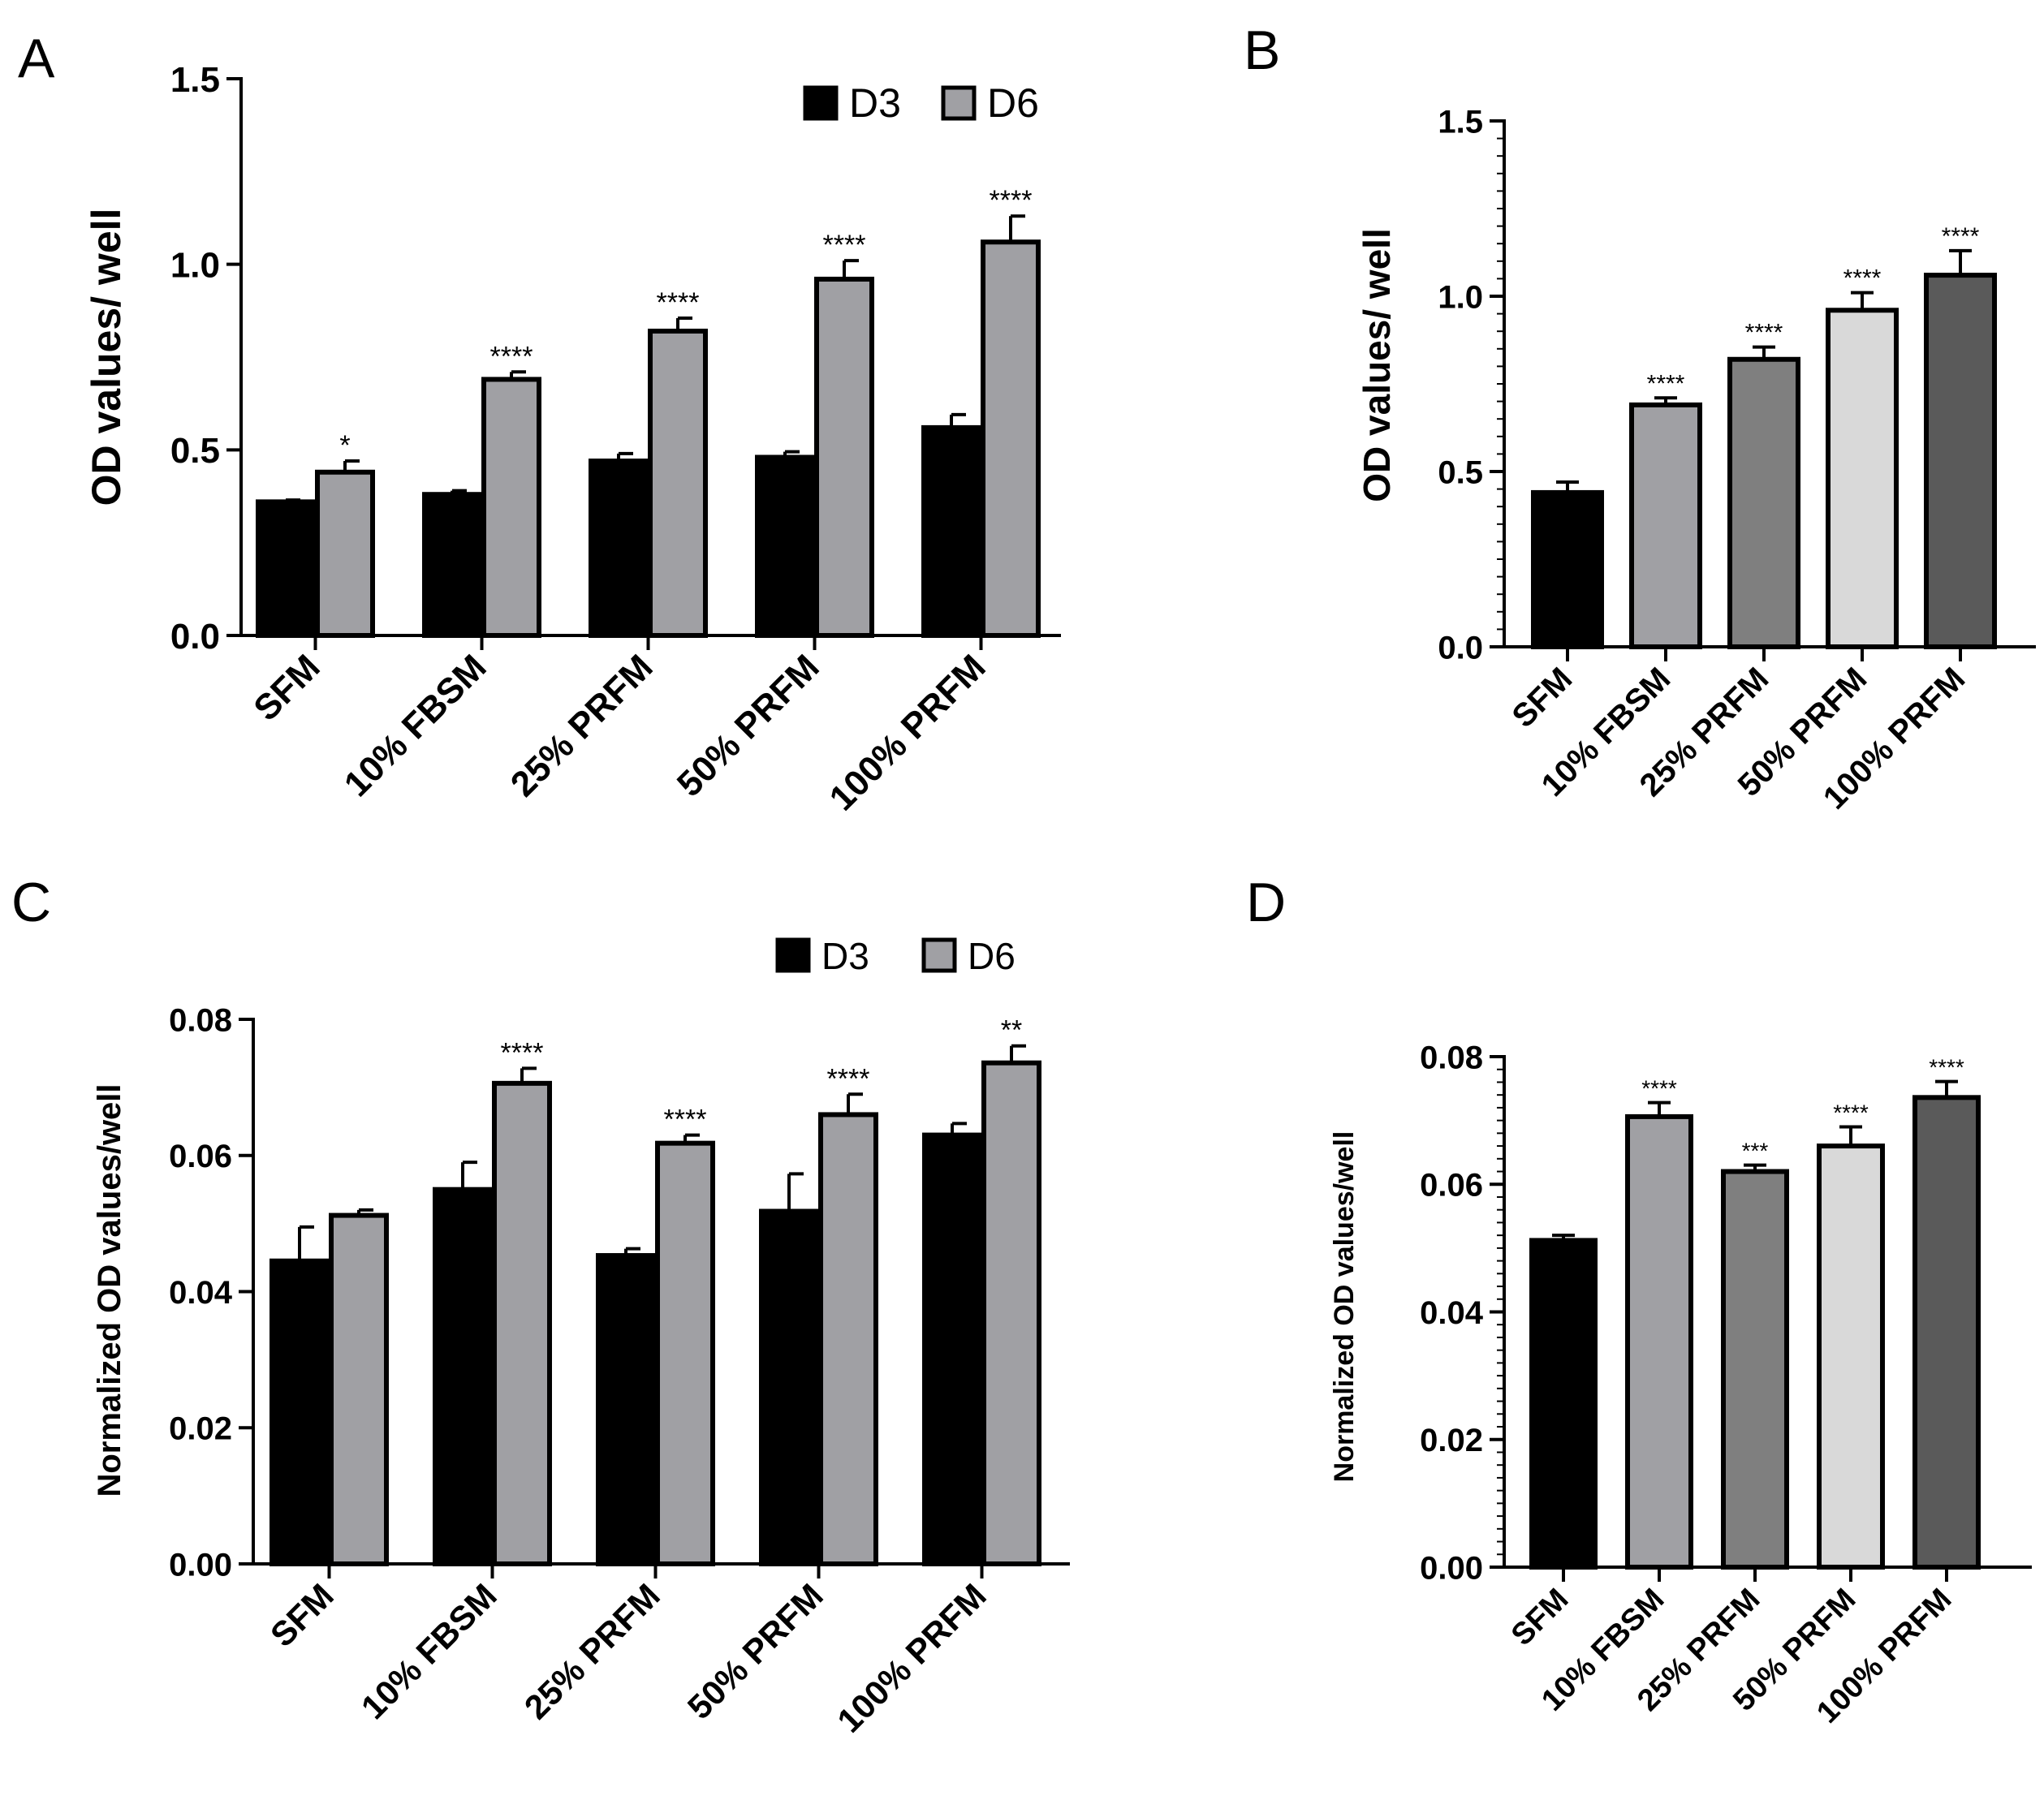 The width and height of the screenshot is (2044, 1796). What do you see at coordinates (1011, 1030) in the screenshot?
I see `significance-label: **` at bounding box center [1011, 1030].